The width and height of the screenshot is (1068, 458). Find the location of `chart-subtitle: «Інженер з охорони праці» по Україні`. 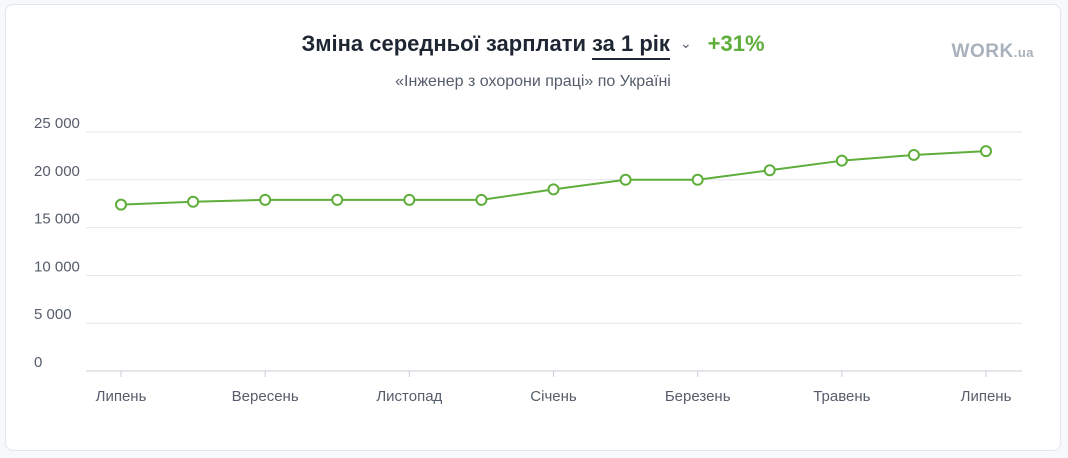

chart-subtitle: «Інженер з охорони праці» по Україні is located at coordinates (533, 81).